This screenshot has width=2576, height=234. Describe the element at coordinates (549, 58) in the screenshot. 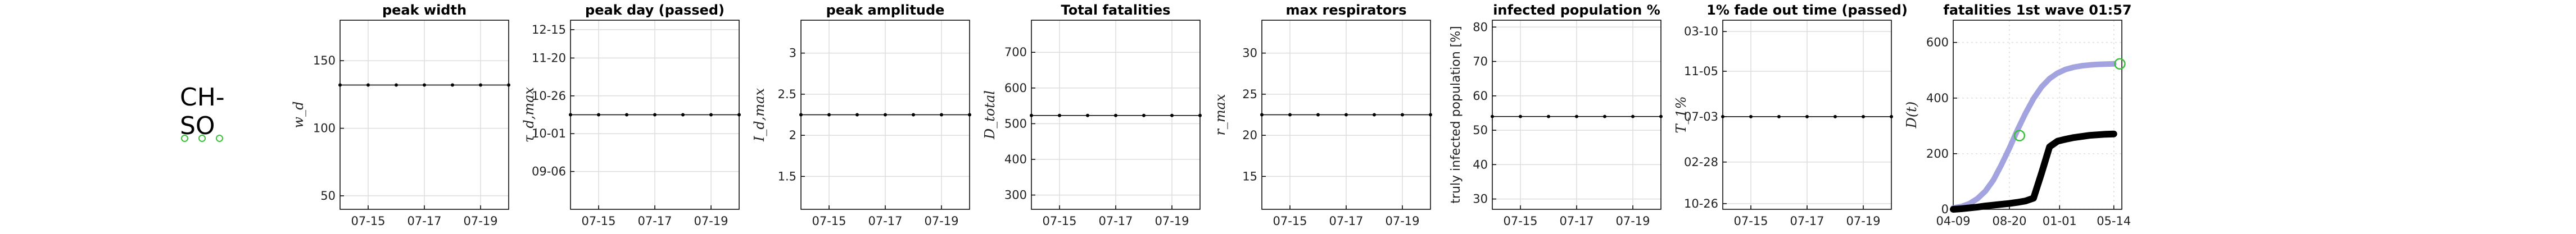

I see `y-tick-label: 11-20` at that location.